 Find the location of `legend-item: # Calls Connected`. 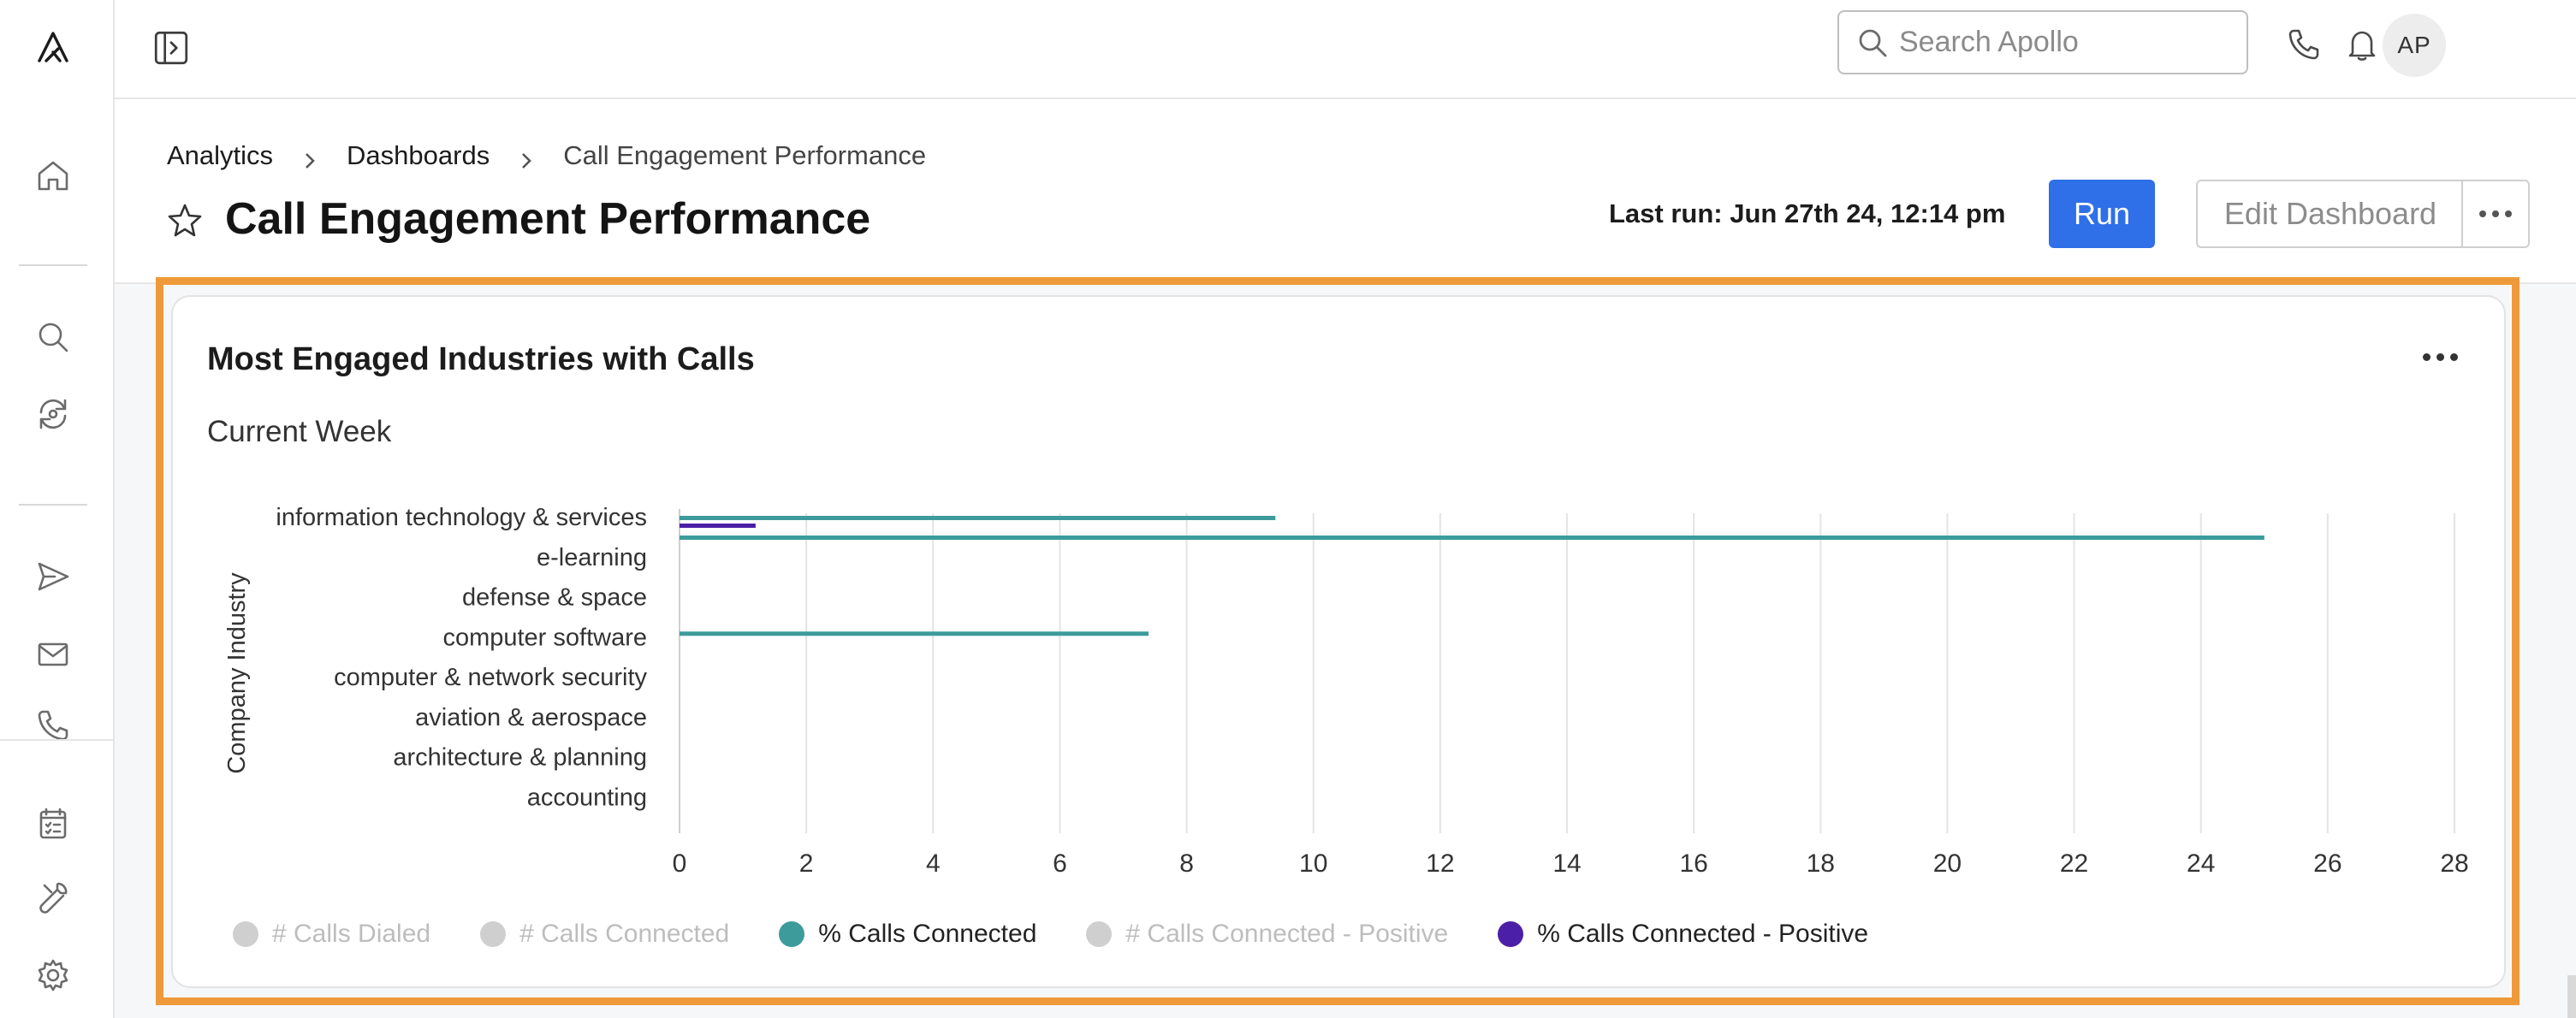

legend-item: # Calls Connected is located at coordinates (604, 934).